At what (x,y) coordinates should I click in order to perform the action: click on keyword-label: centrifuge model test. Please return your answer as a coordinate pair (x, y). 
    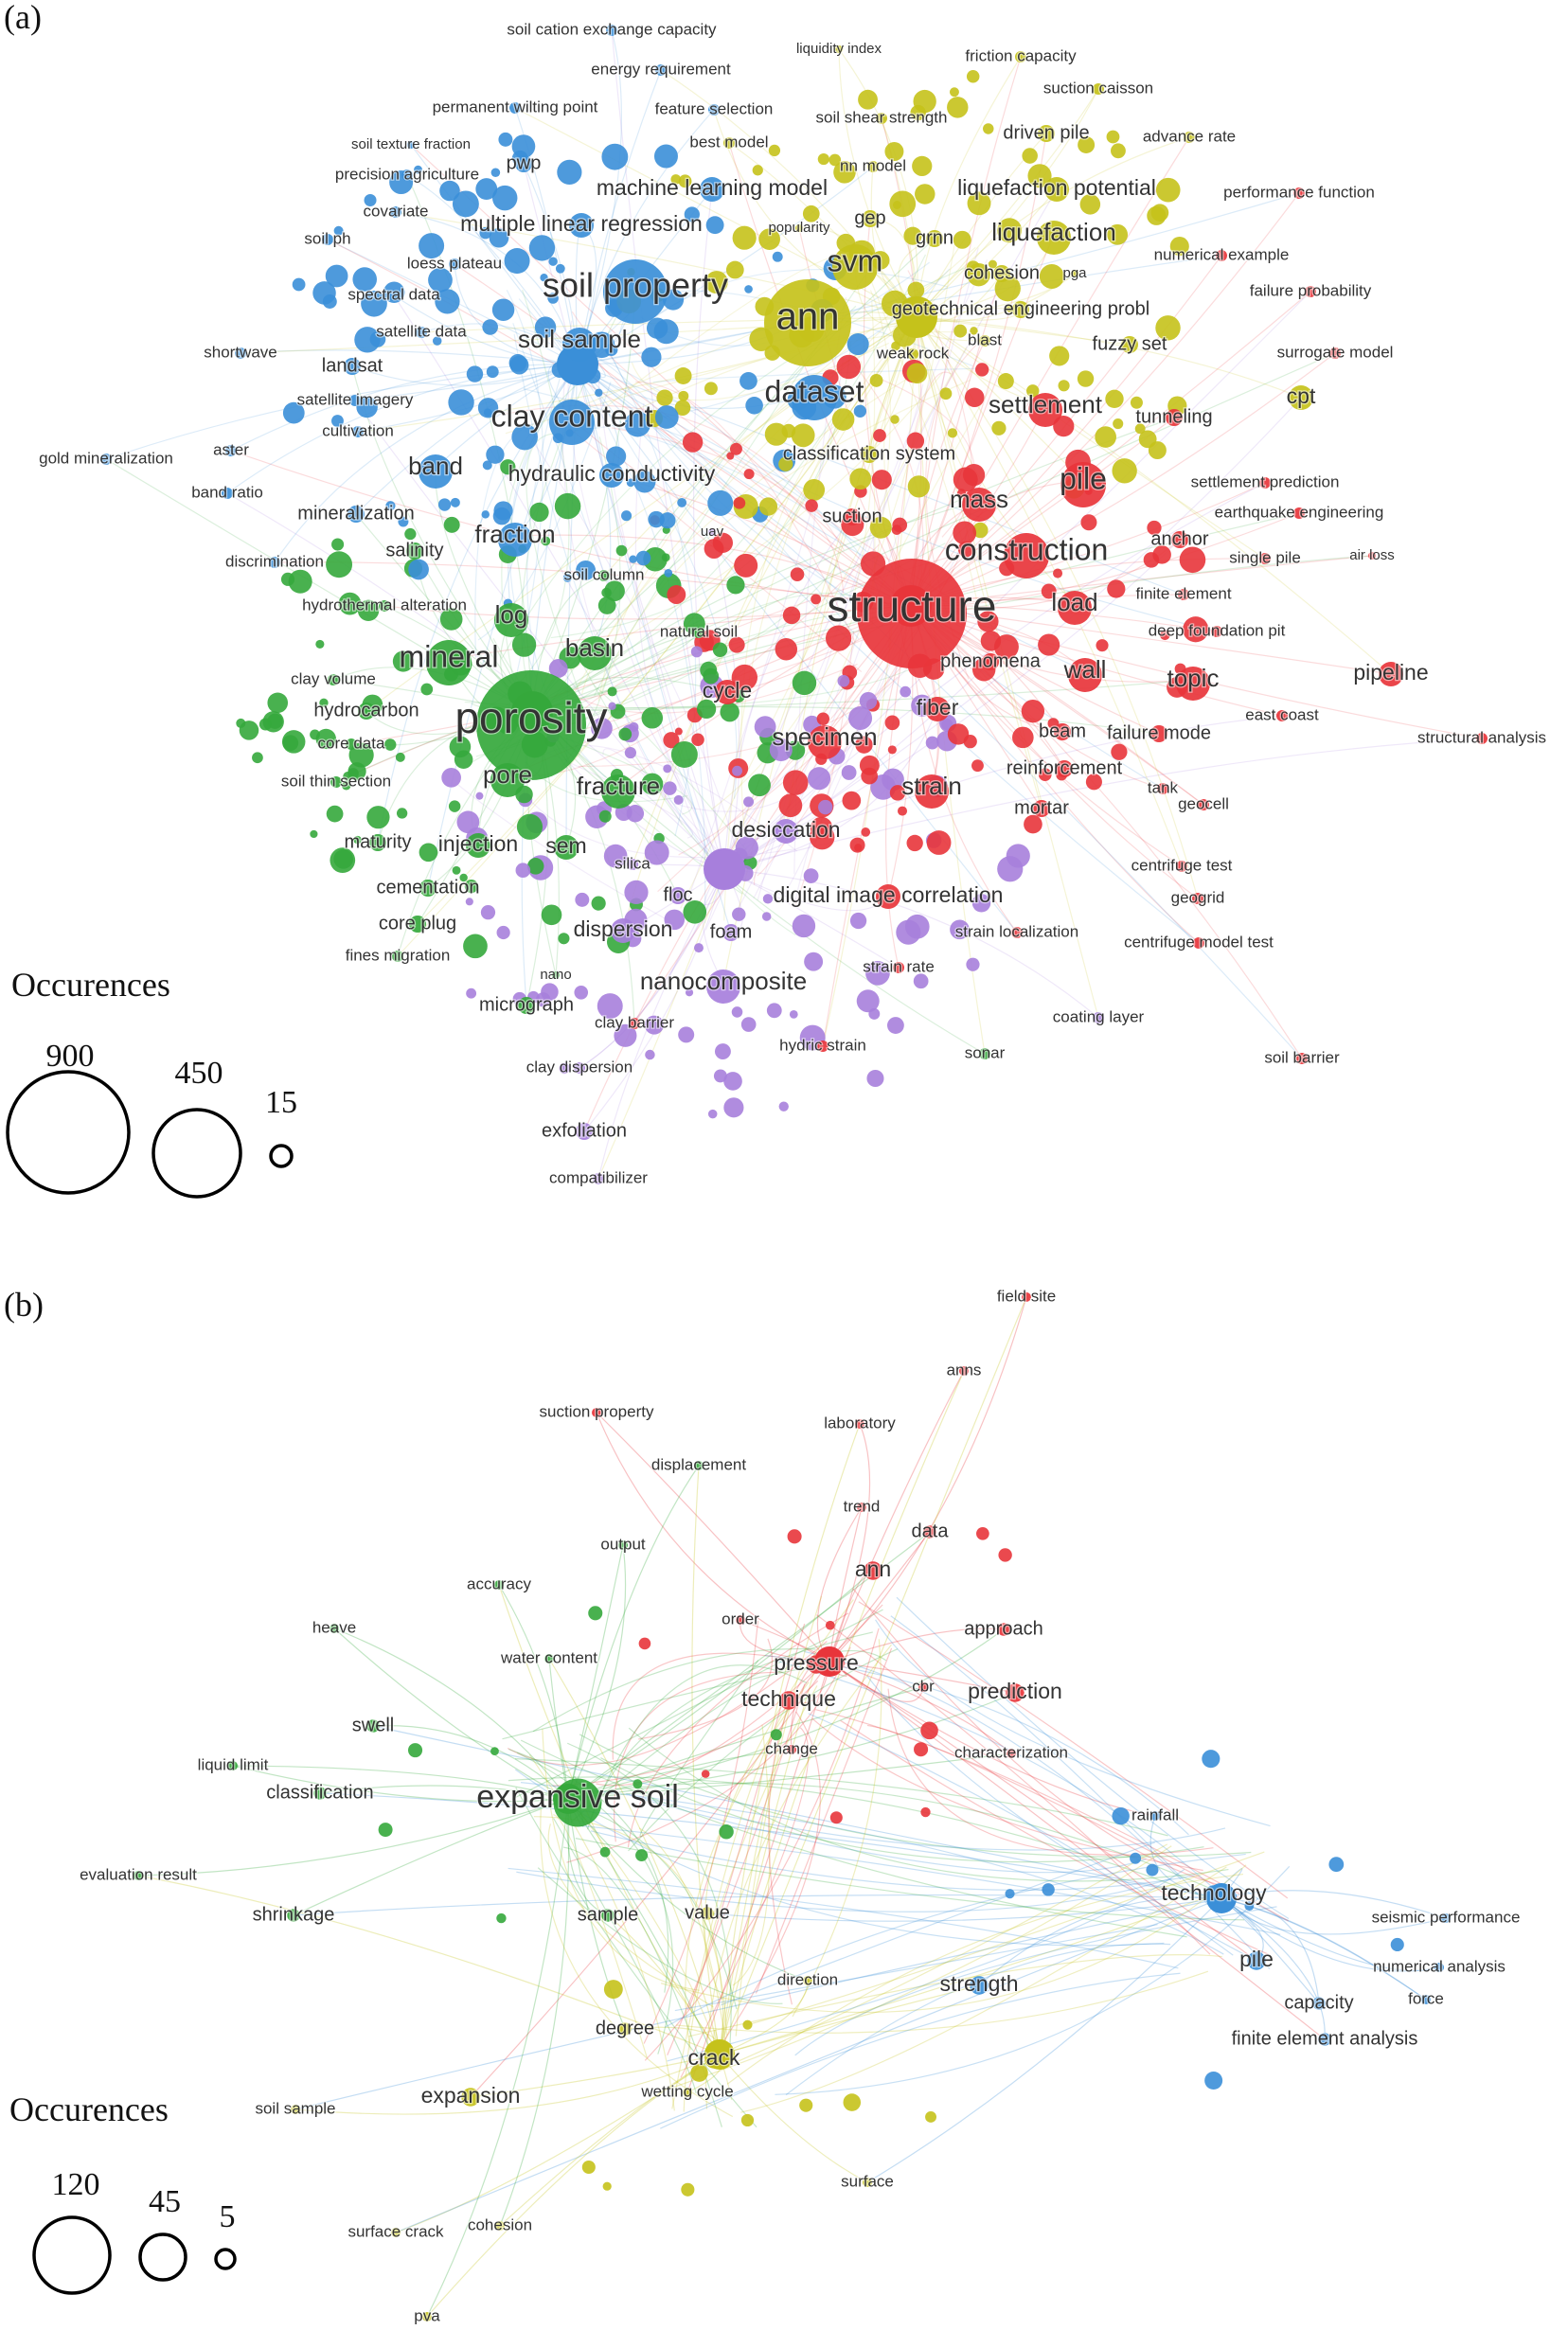
    Looking at the image, I should click on (1199, 942).